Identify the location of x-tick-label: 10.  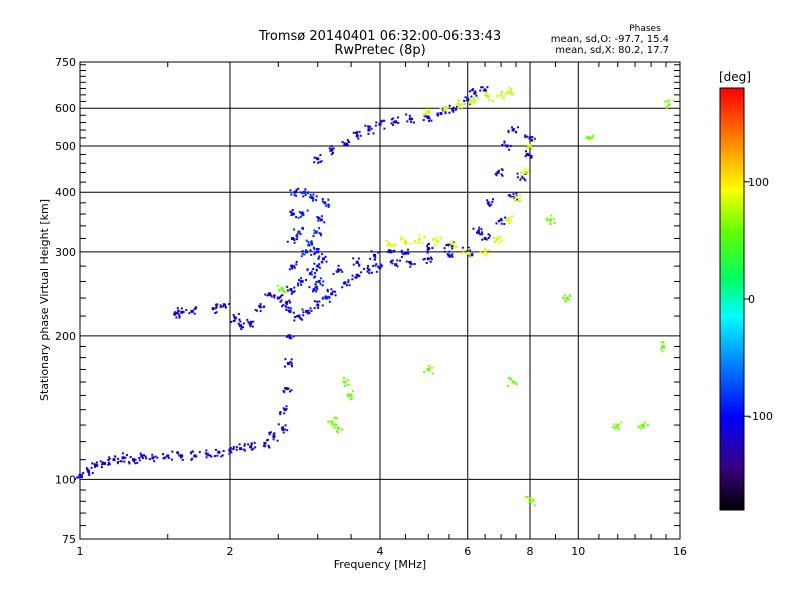
(578, 551).